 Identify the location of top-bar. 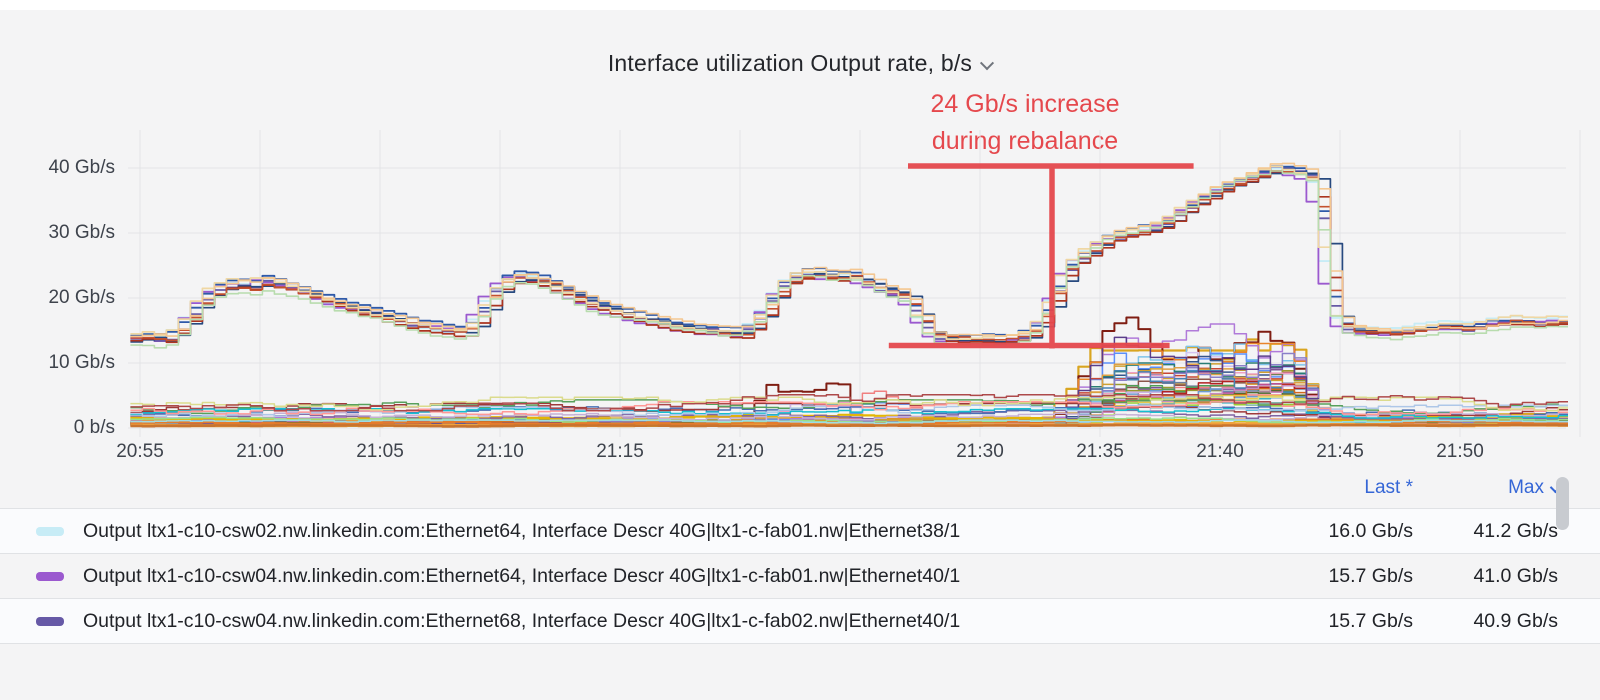
(800, 5).